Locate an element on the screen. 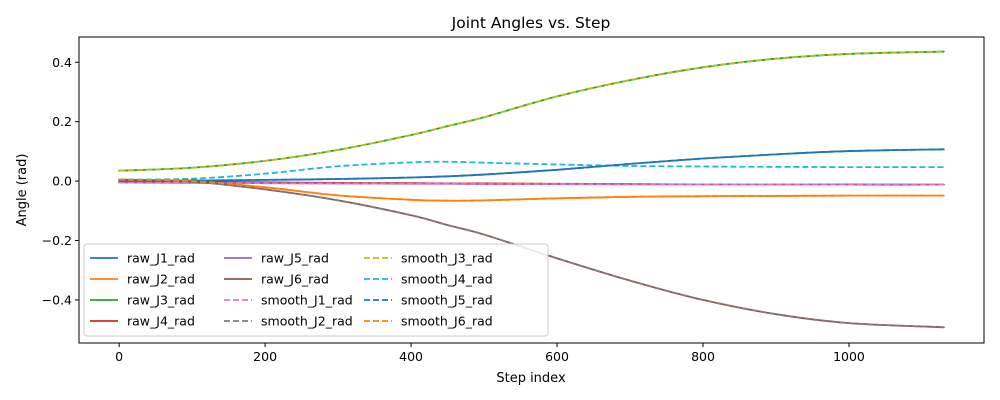 The width and height of the screenshot is (1000, 400). chart-title: Joint Angles vs. Step is located at coordinates (531, 23).